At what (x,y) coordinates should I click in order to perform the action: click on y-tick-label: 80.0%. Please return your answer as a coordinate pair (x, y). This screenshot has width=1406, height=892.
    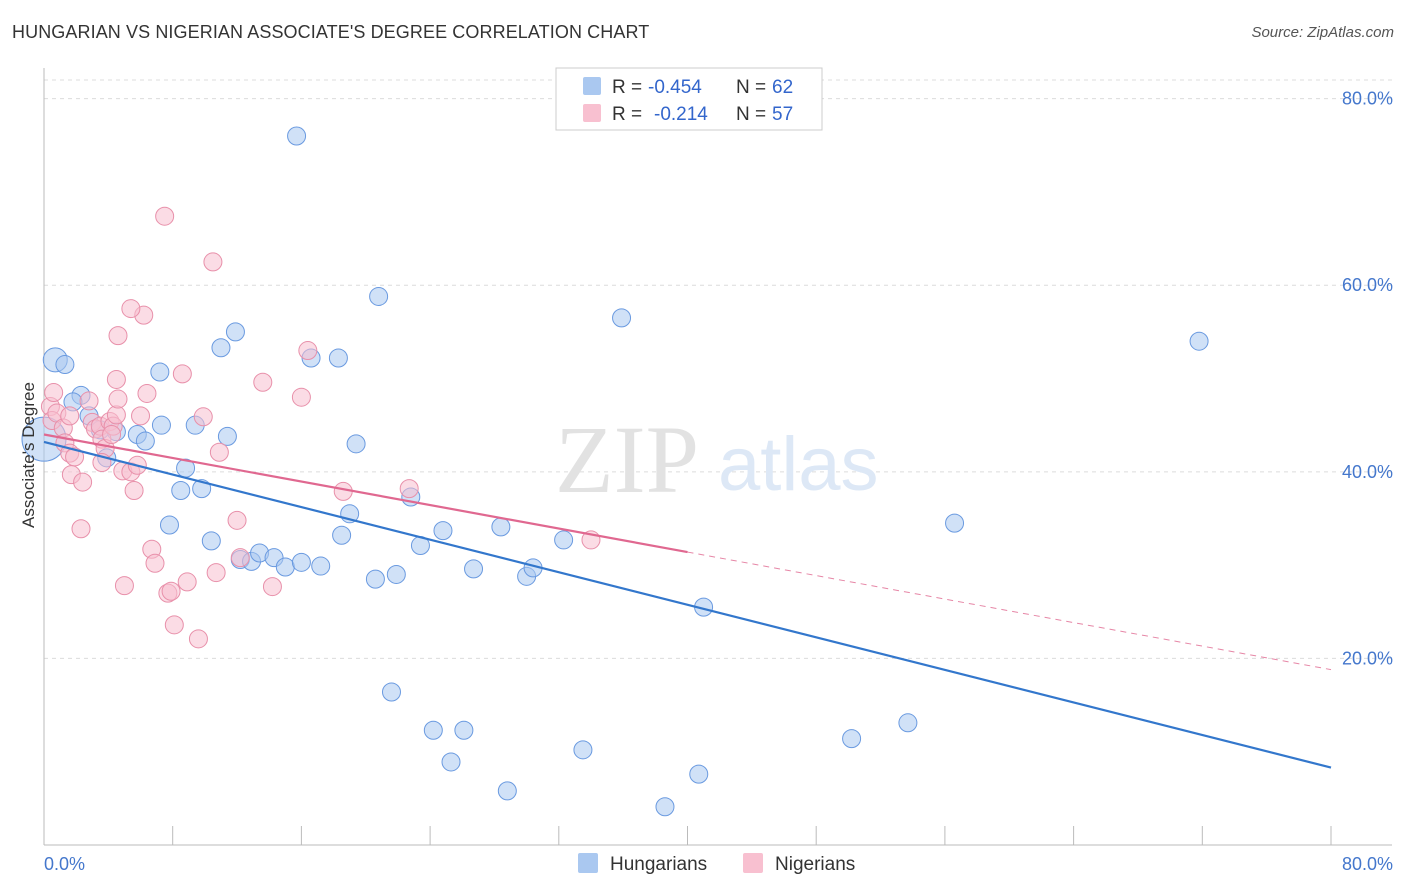
    Looking at the image, I should click on (1367, 99).